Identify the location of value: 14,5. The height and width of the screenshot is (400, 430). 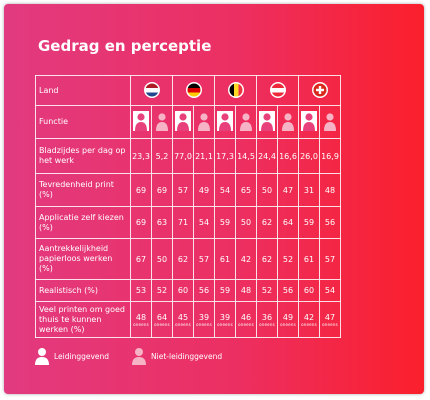
(246, 156).